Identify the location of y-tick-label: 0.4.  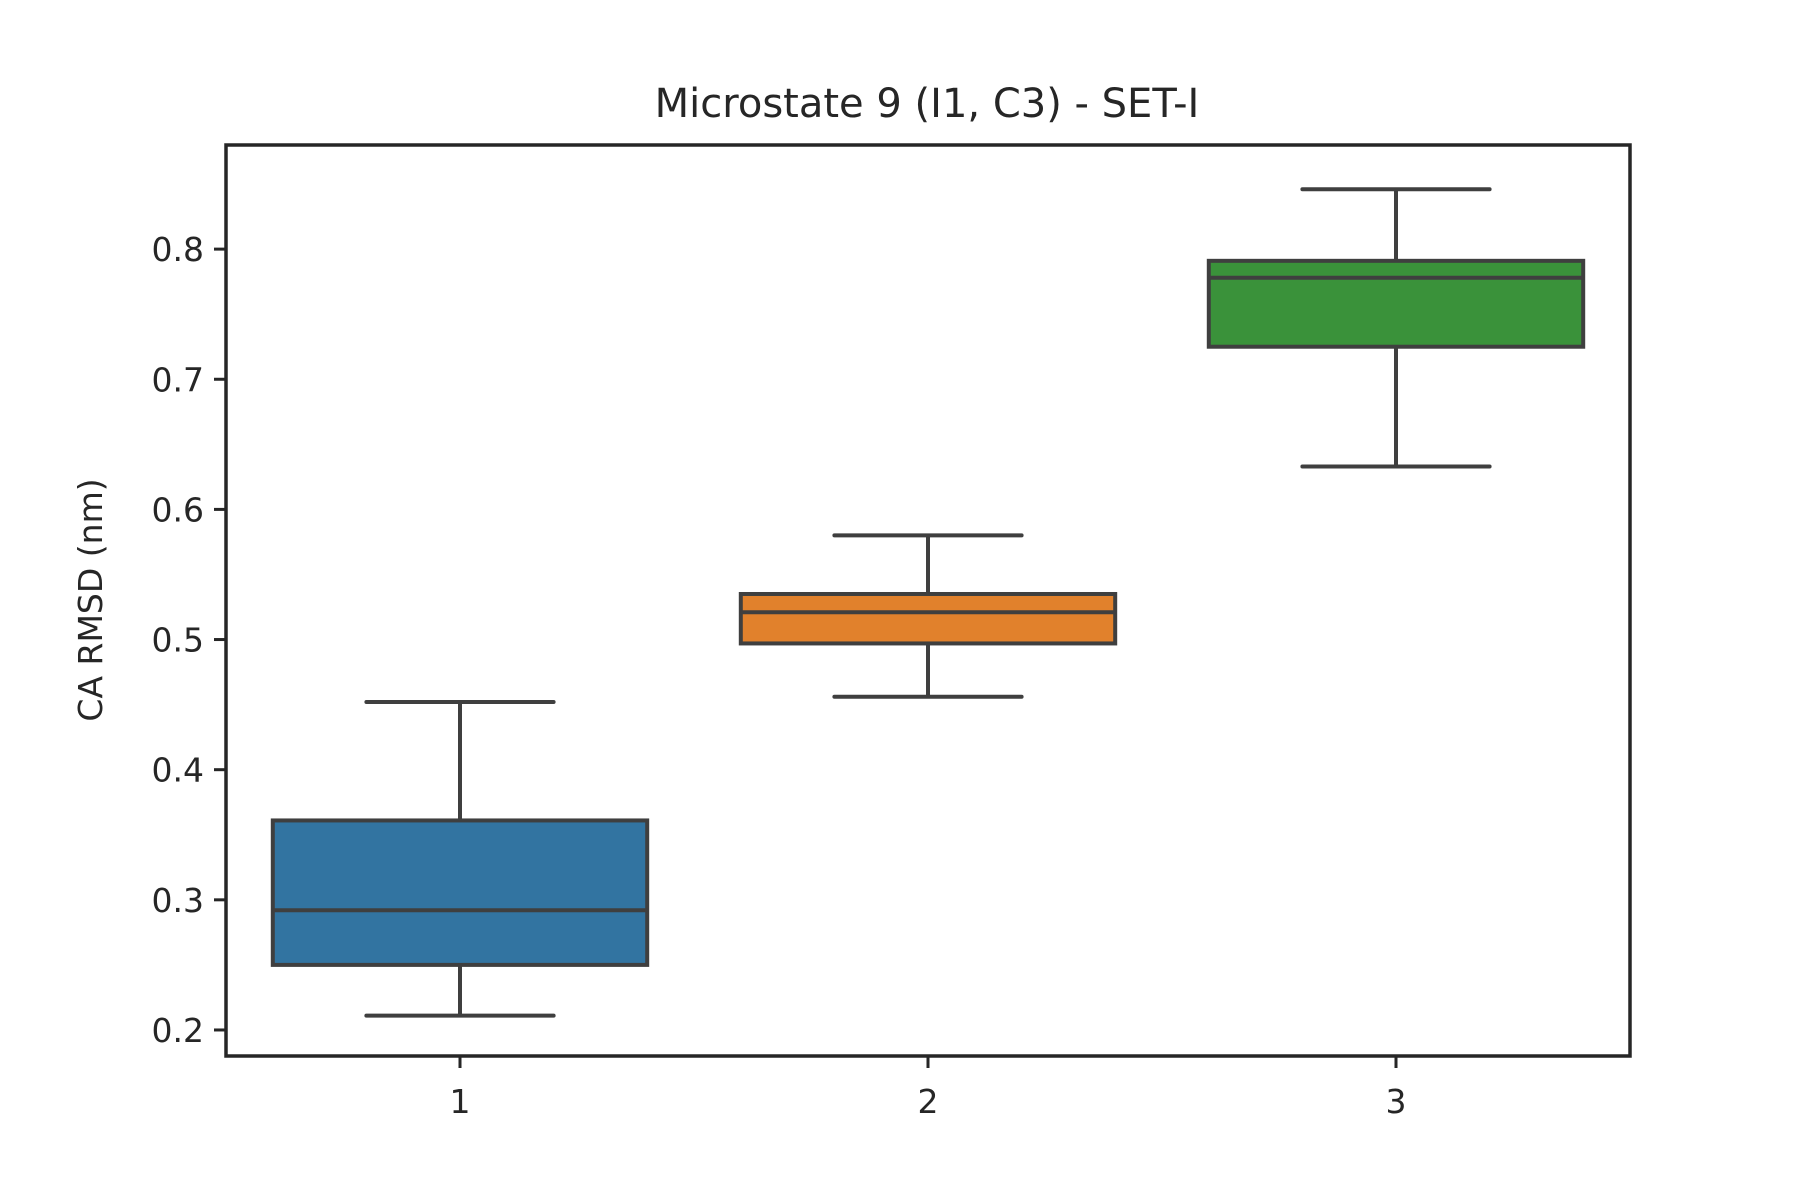
(178, 770).